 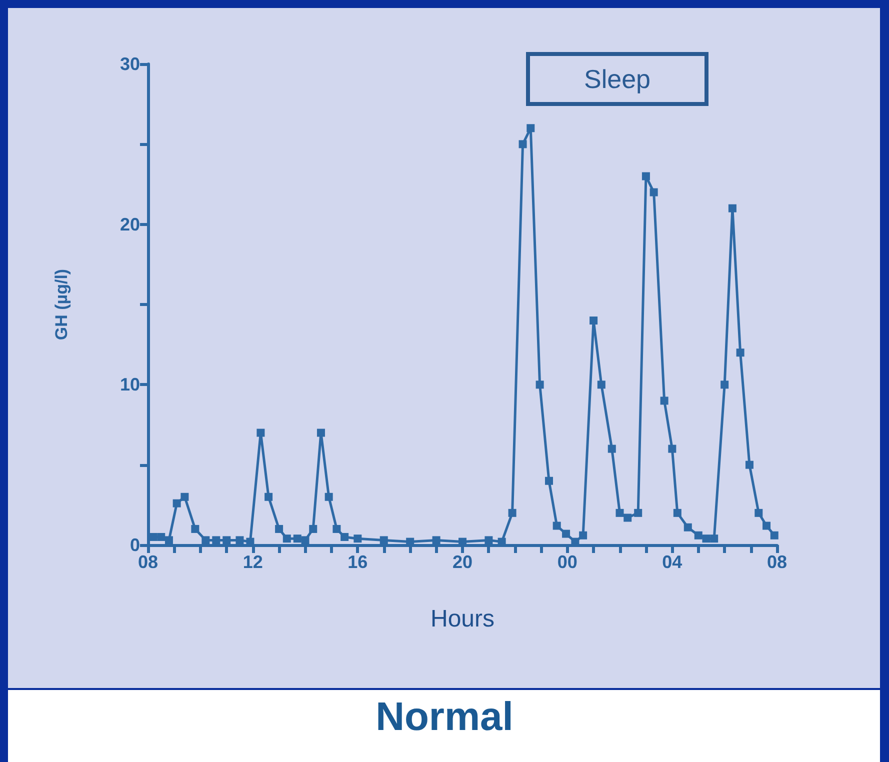 I want to click on annotation: Sleep, so click(x=617, y=79).